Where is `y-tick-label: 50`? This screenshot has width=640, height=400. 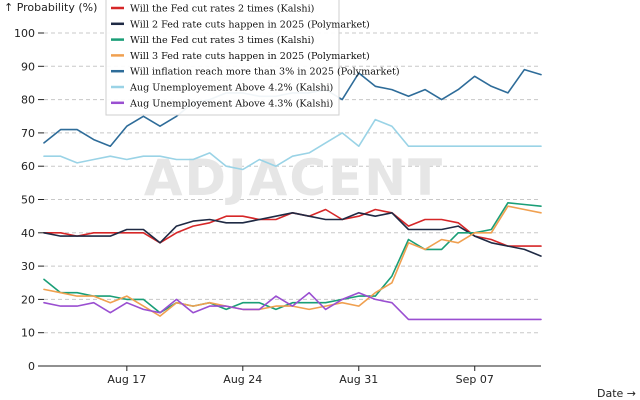 y-tick-label: 50 is located at coordinates (28, 200).